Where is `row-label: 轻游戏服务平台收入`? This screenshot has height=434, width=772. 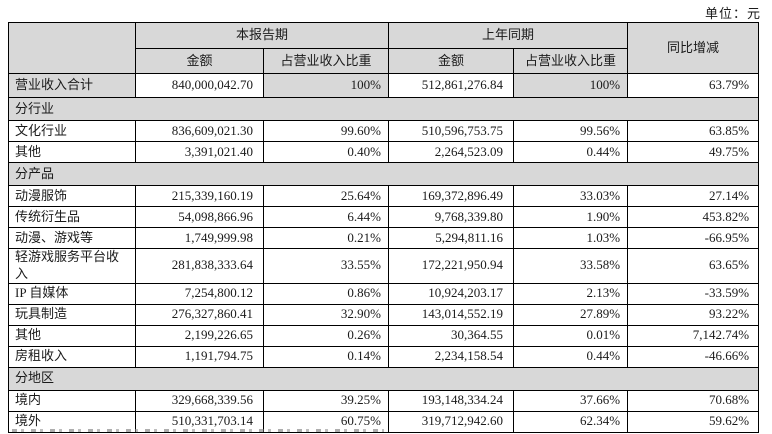
row-label: 轻游戏服务平台收入 is located at coordinates (72, 266).